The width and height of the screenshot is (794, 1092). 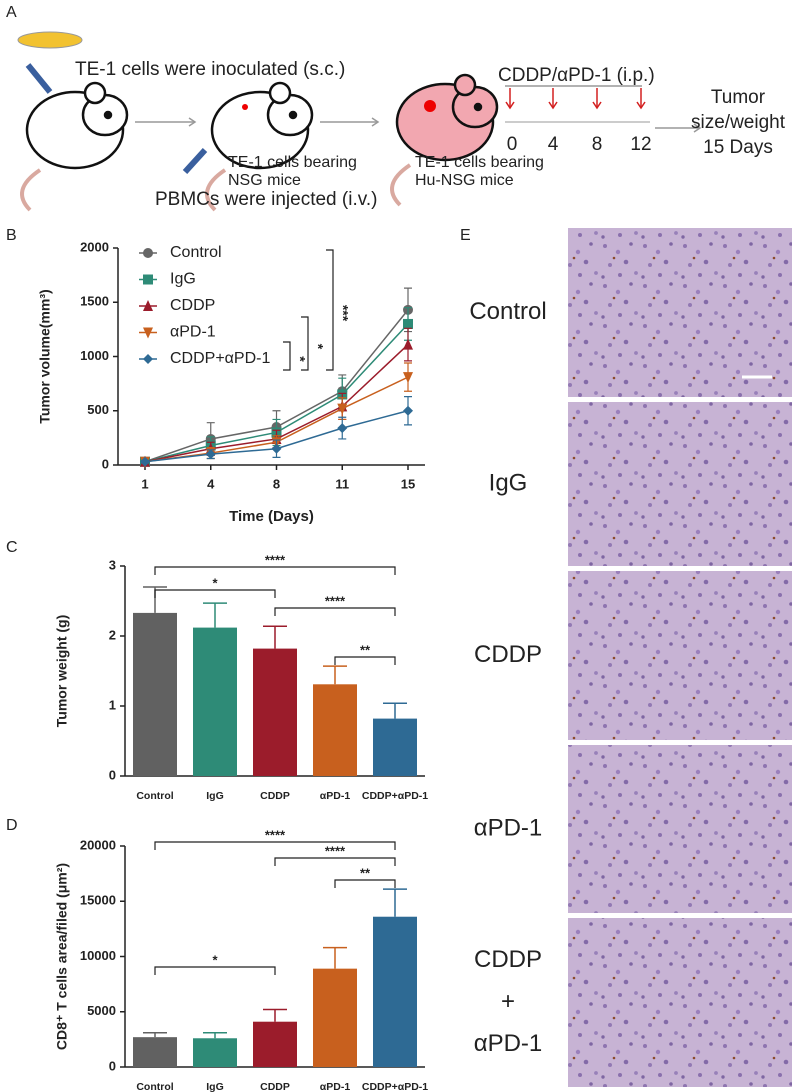 I want to click on y-tick-label: 500, so click(x=98, y=409).